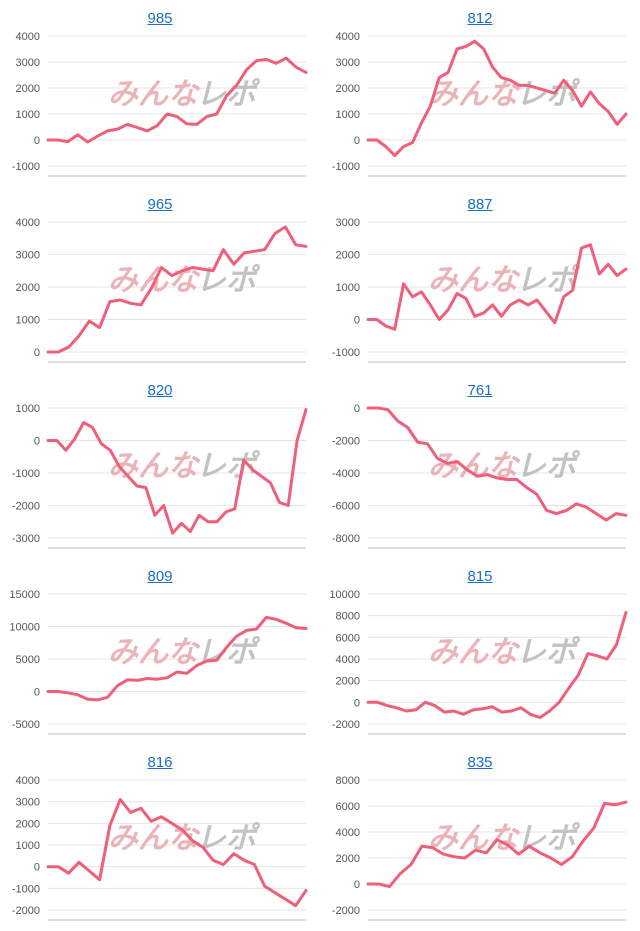 The width and height of the screenshot is (640, 931). What do you see at coordinates (160, 204) in the screenshot?
I see `chart-title-link: 965` at bounding box center [160, 204].